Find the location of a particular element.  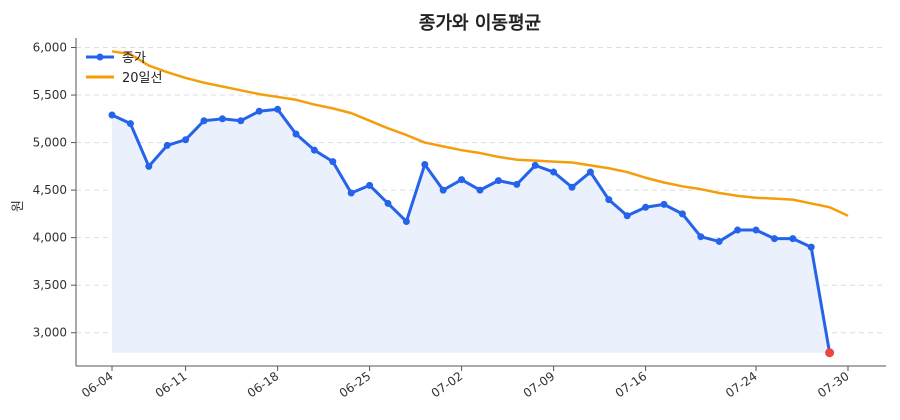

x-tick-label: 06-18 is located at coordinates (263, 384).